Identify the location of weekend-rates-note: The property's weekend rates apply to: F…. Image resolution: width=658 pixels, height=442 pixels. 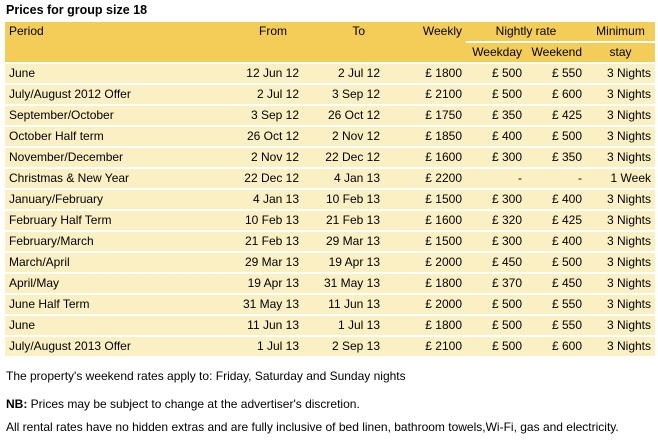
(206, 376).